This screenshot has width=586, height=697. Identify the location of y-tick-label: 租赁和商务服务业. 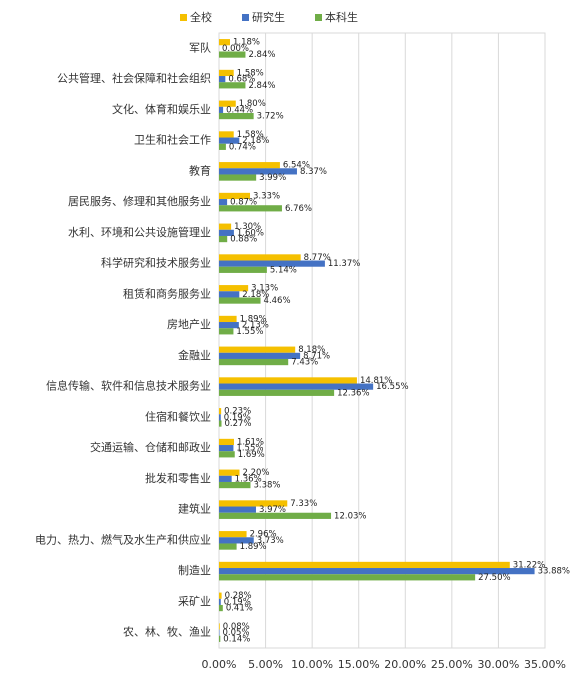
(167, 293).